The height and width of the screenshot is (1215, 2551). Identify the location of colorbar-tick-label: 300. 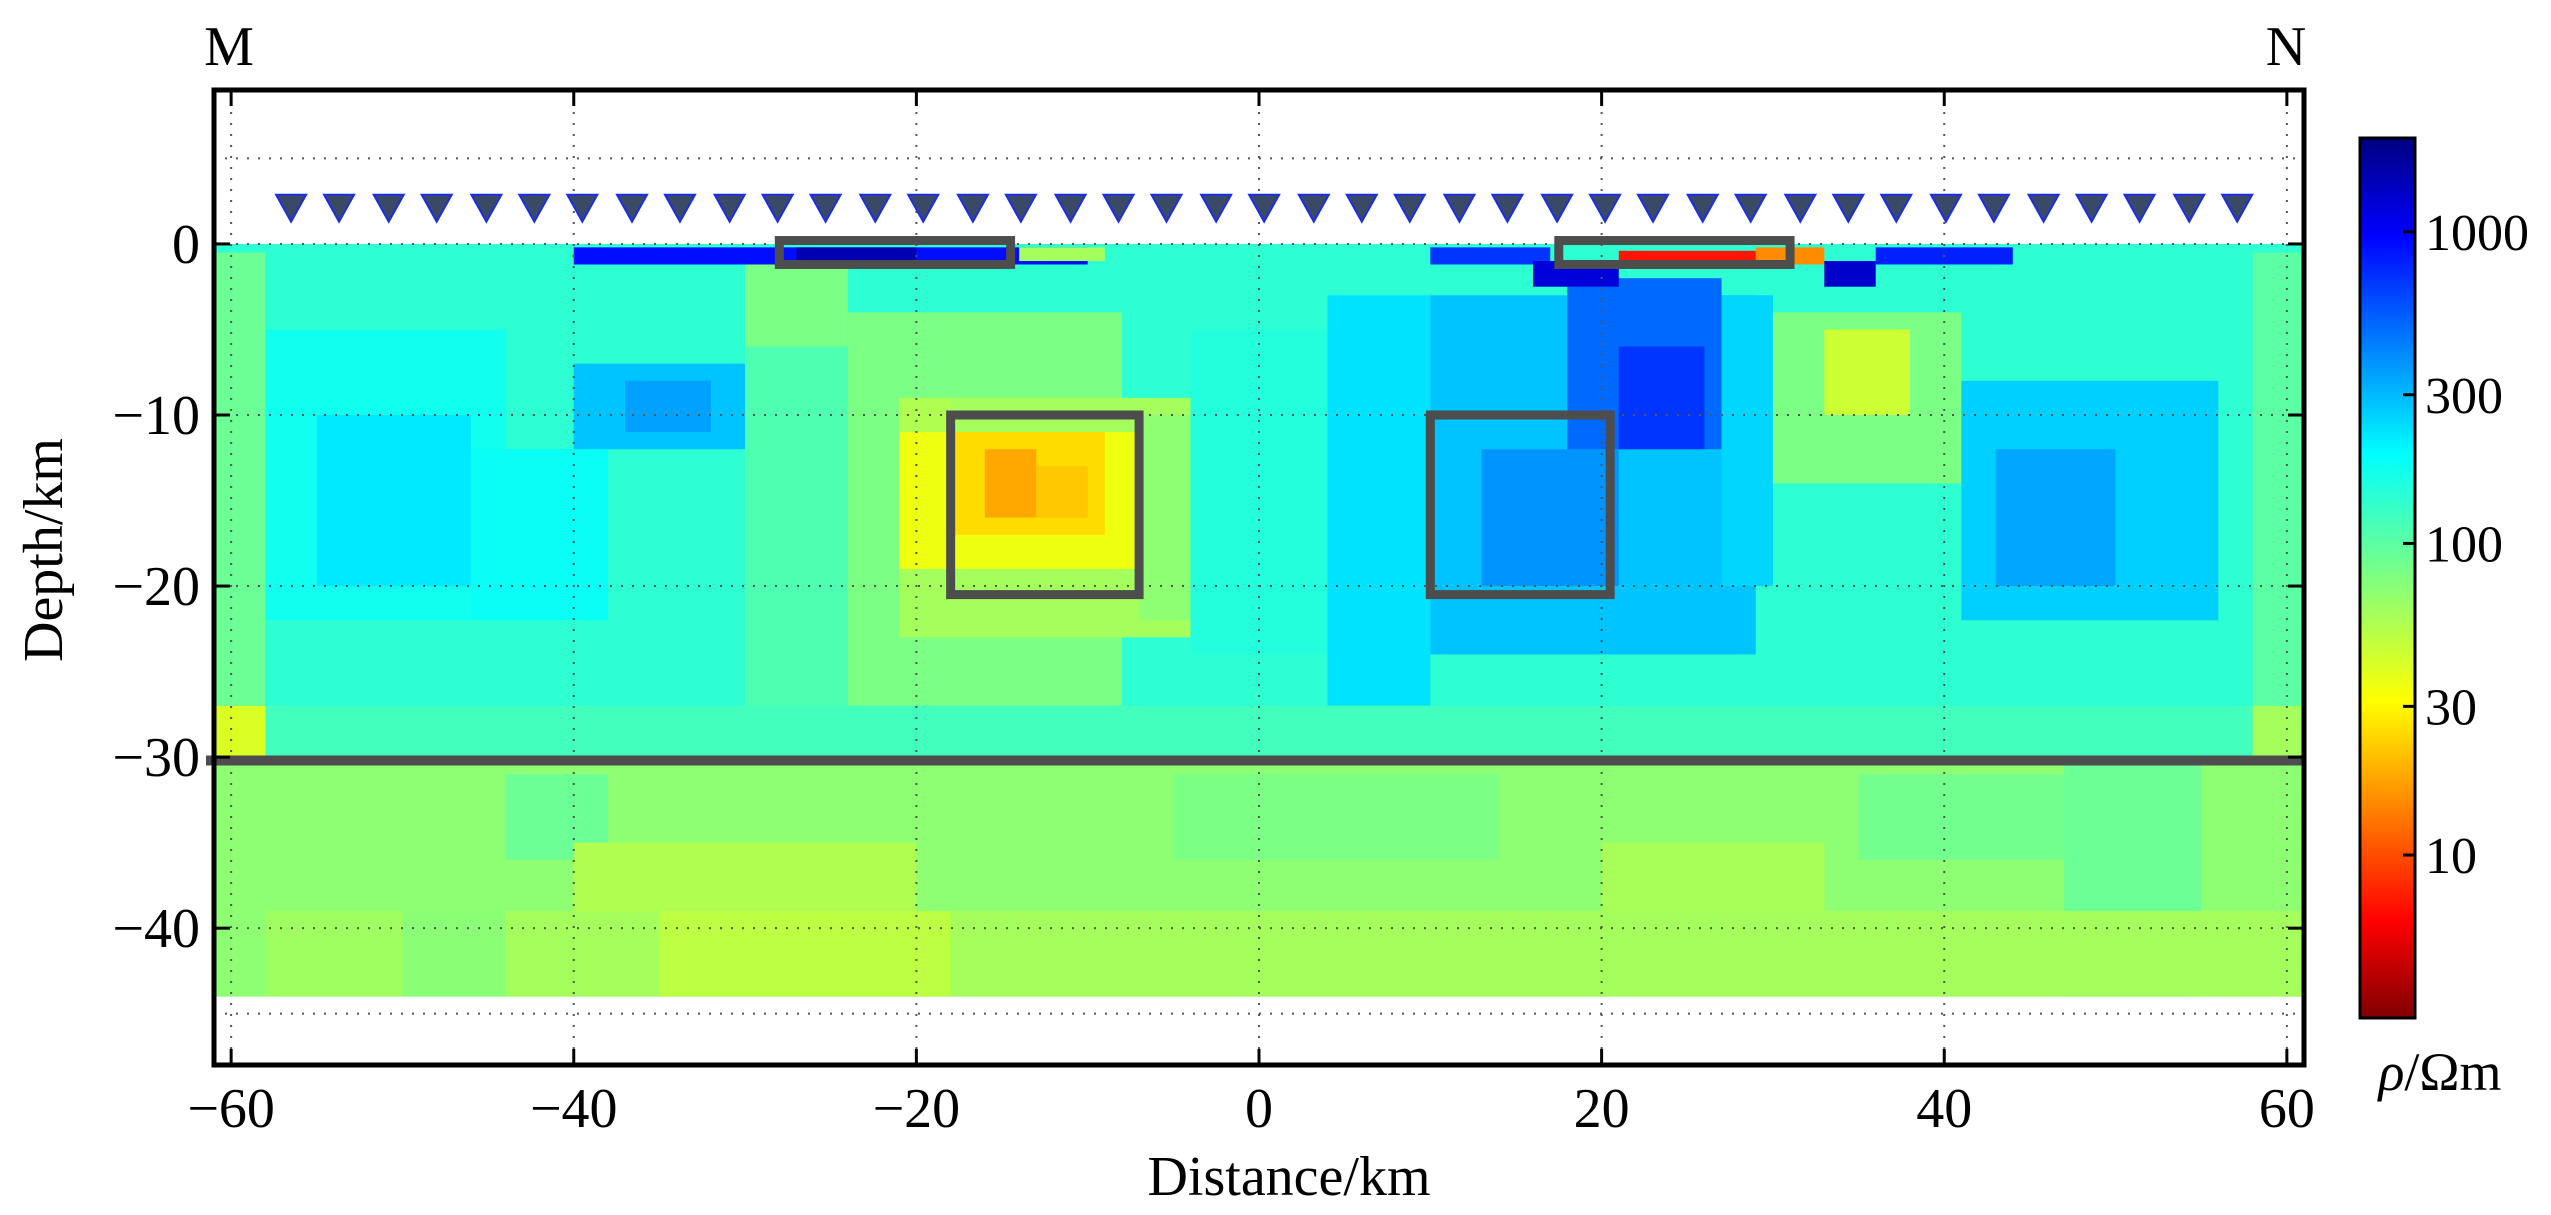
(2464, 396).